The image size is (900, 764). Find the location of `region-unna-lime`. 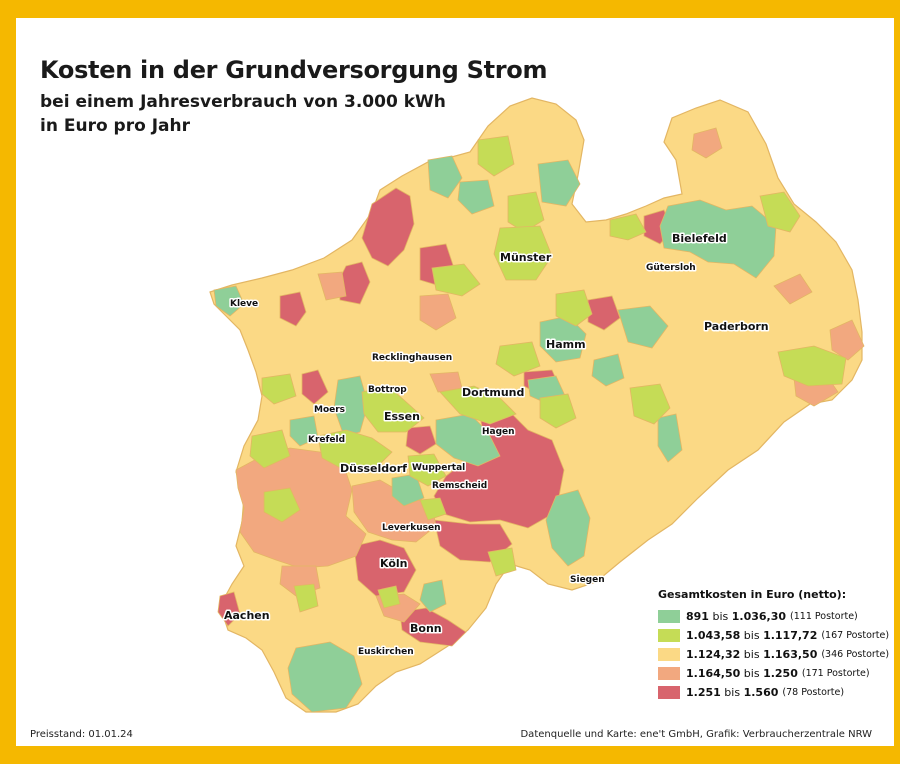

region-unna-lime is located at coordinates (558, 411).